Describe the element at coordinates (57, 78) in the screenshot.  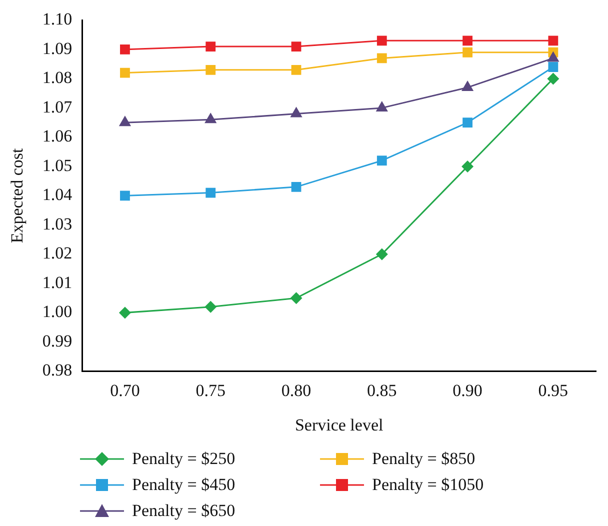
I see `y-tick-label: 1.08` at that location.